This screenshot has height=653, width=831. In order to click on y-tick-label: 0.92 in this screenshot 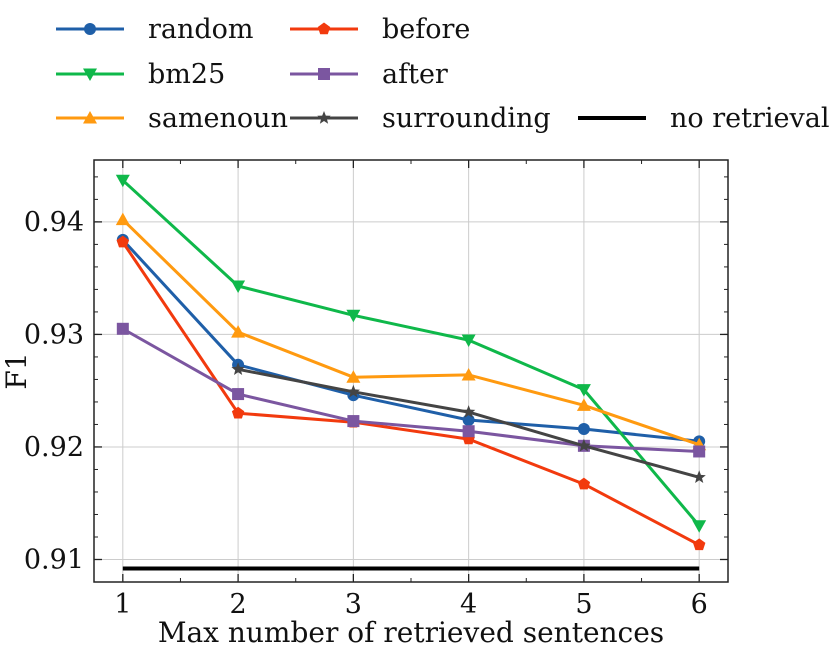, I will do `click(54, 447)`.